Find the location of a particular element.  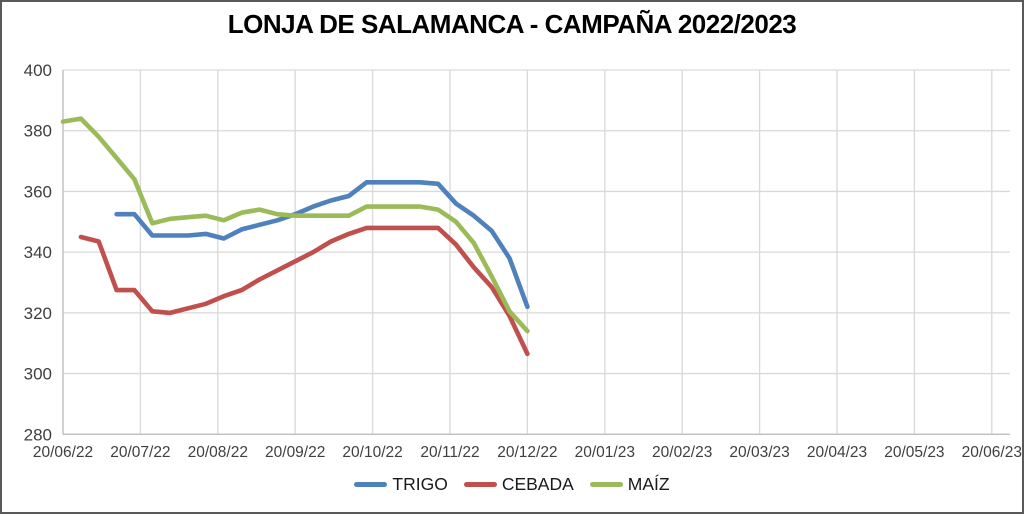

x-tick-label: 20/06/22 is located at coordinates (63, 452).